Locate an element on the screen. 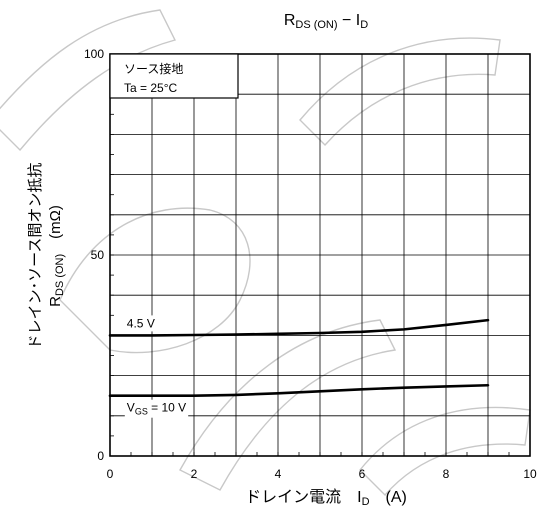 This screenshot has height=515, width=551. y-tick-labels: 0 50 100 is located at coordinates (94, 255).